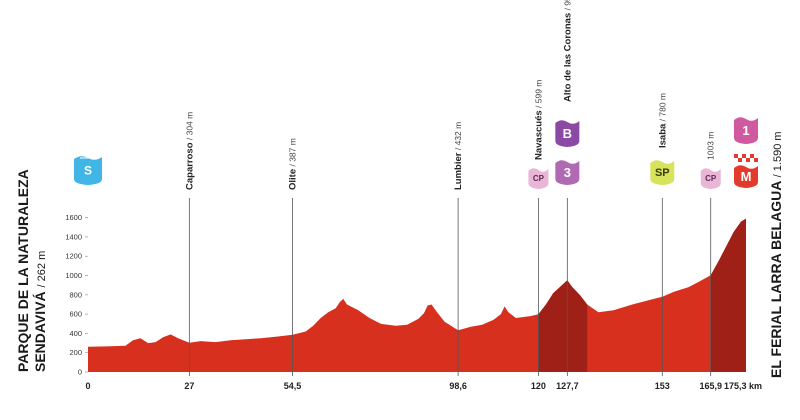 Image resolution: width=800 pixels, height=420 pixels. I want to click on finish-category-badge-shape, so click(746, 130).